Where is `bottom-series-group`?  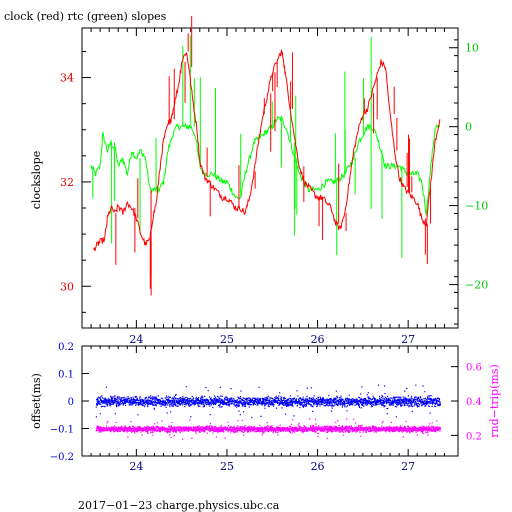
bottom-series-group is located at coordinates (268, 412).